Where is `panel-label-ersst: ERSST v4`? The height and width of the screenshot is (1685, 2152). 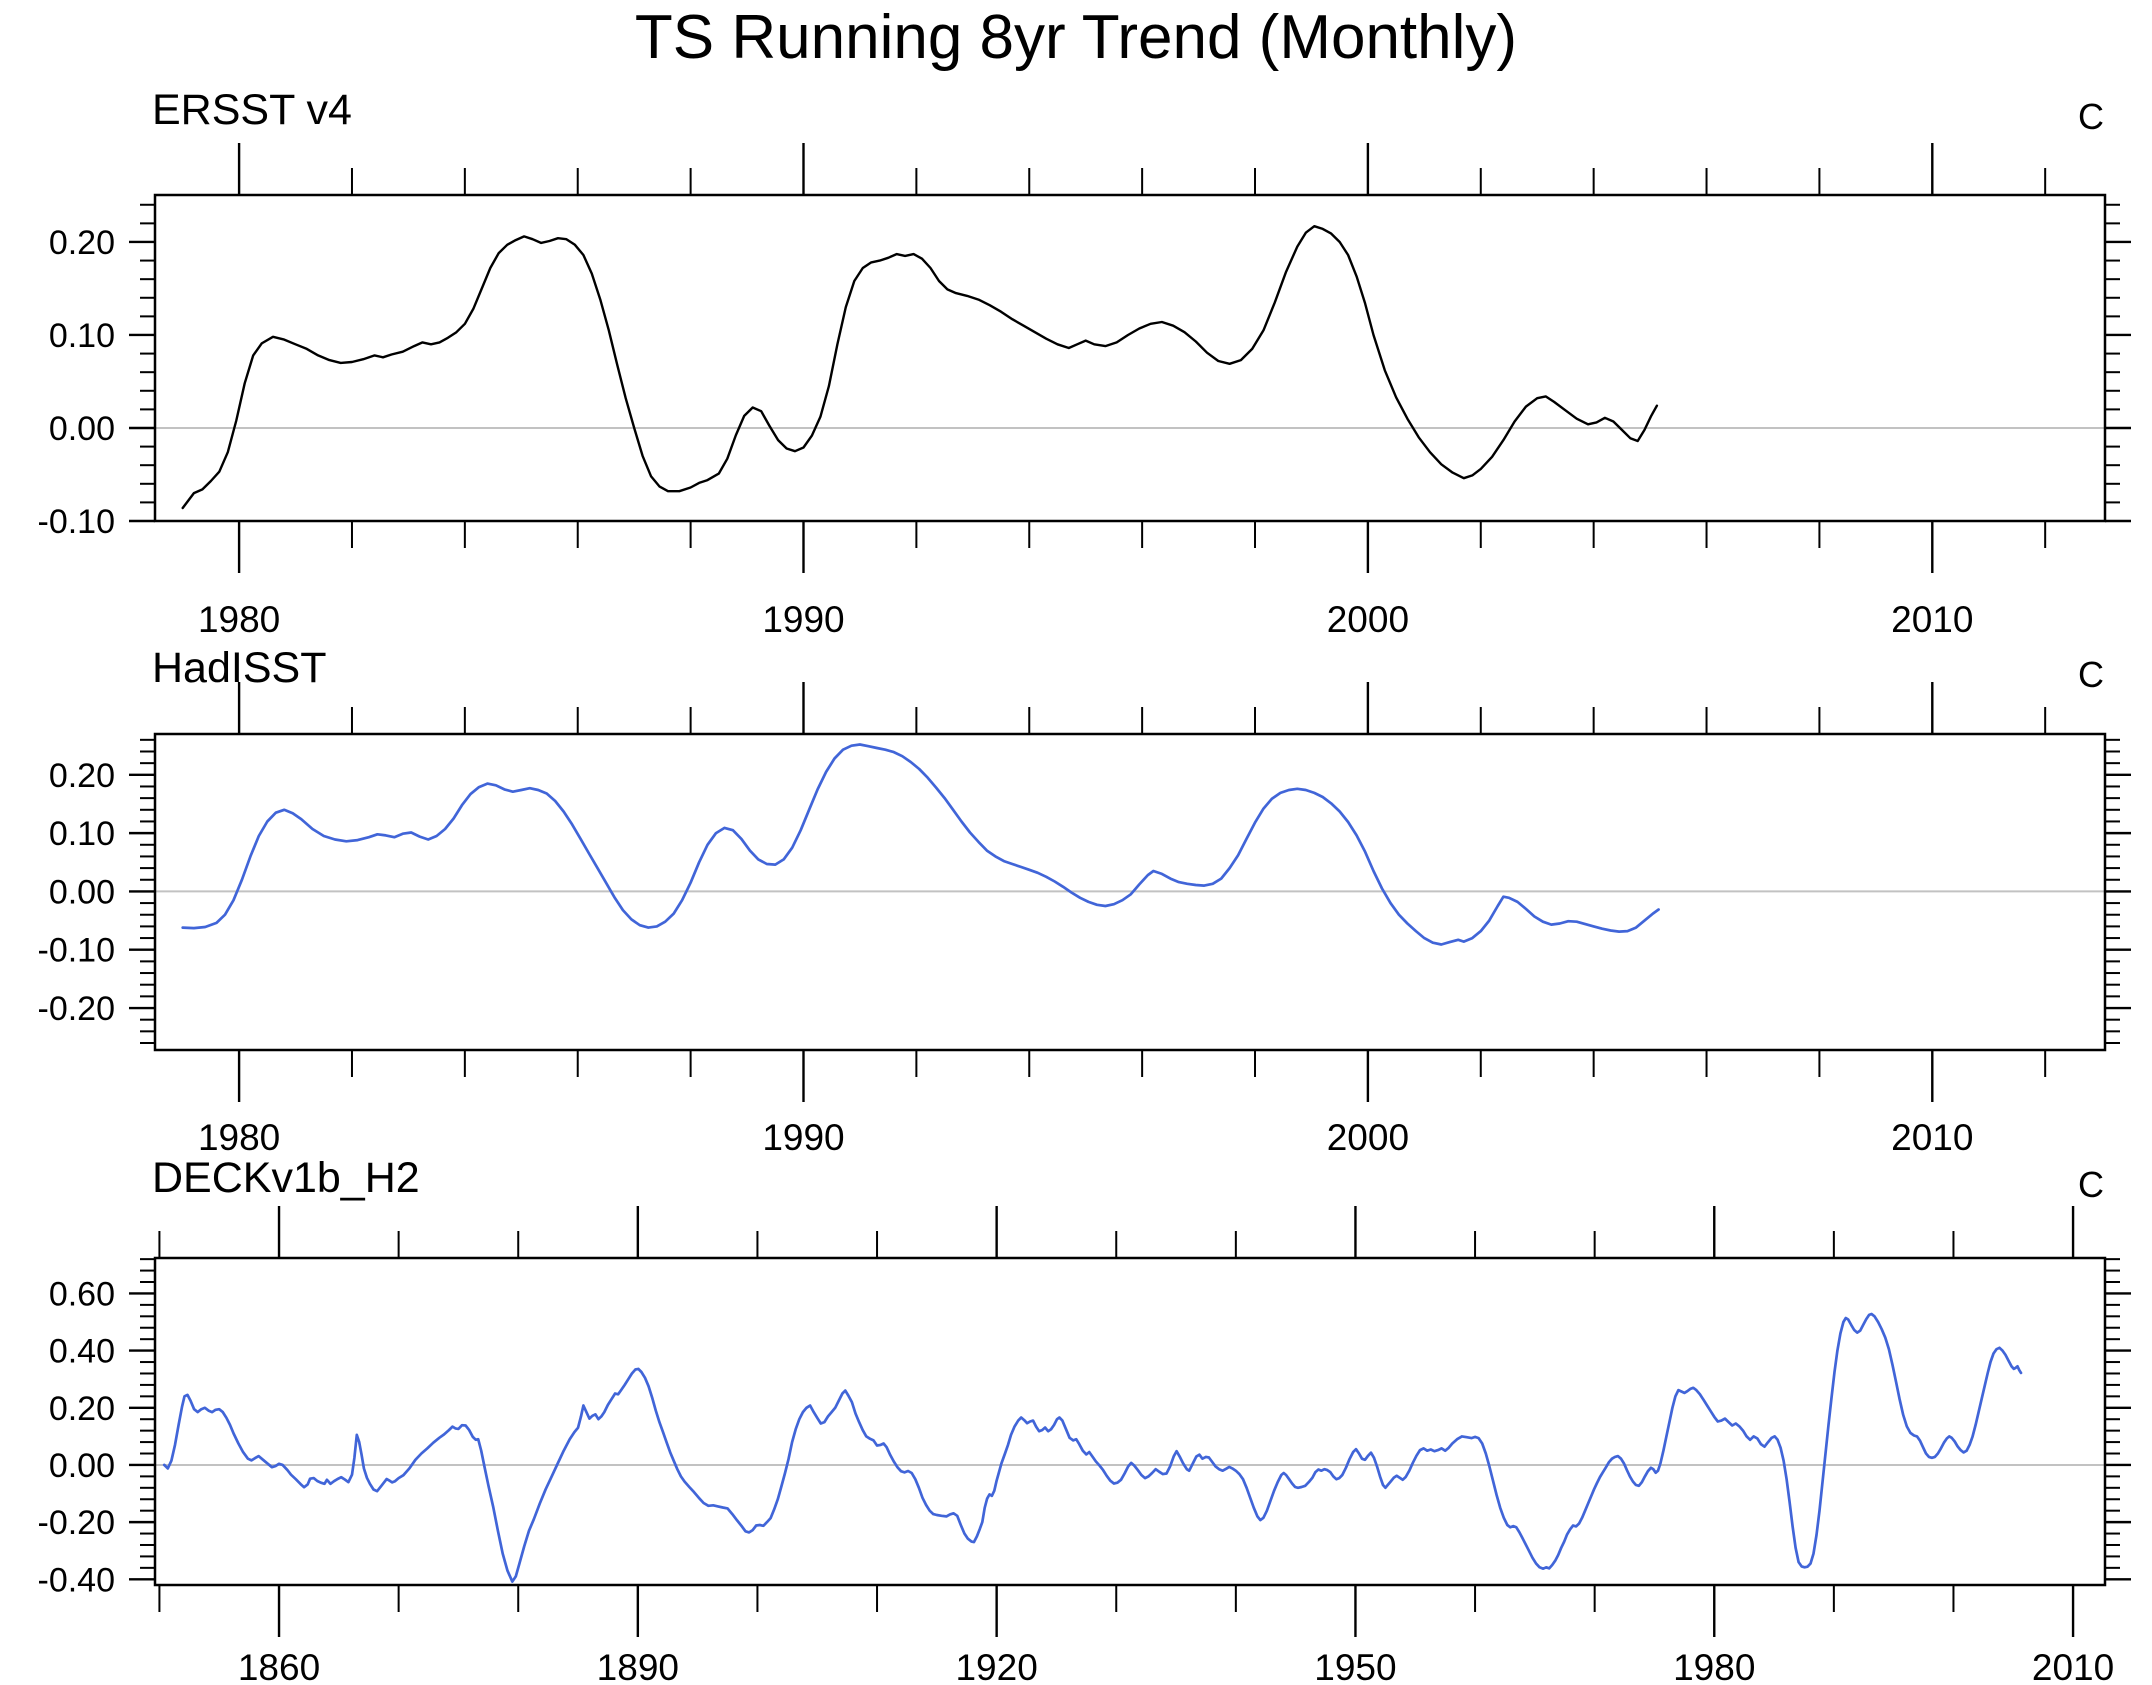
panel-label-ersst: ERSST v4 is located at coordinates (252, 110).